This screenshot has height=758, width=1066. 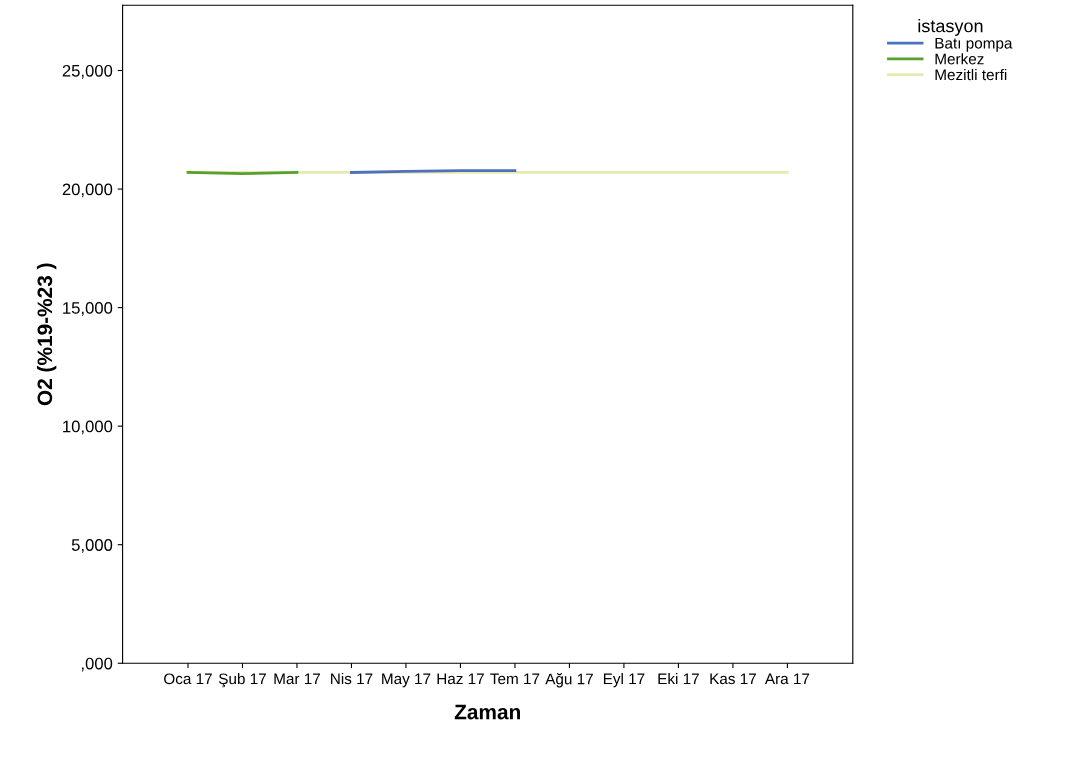 I want to click on legend-title: istasyon, so click(x=950, y=27).